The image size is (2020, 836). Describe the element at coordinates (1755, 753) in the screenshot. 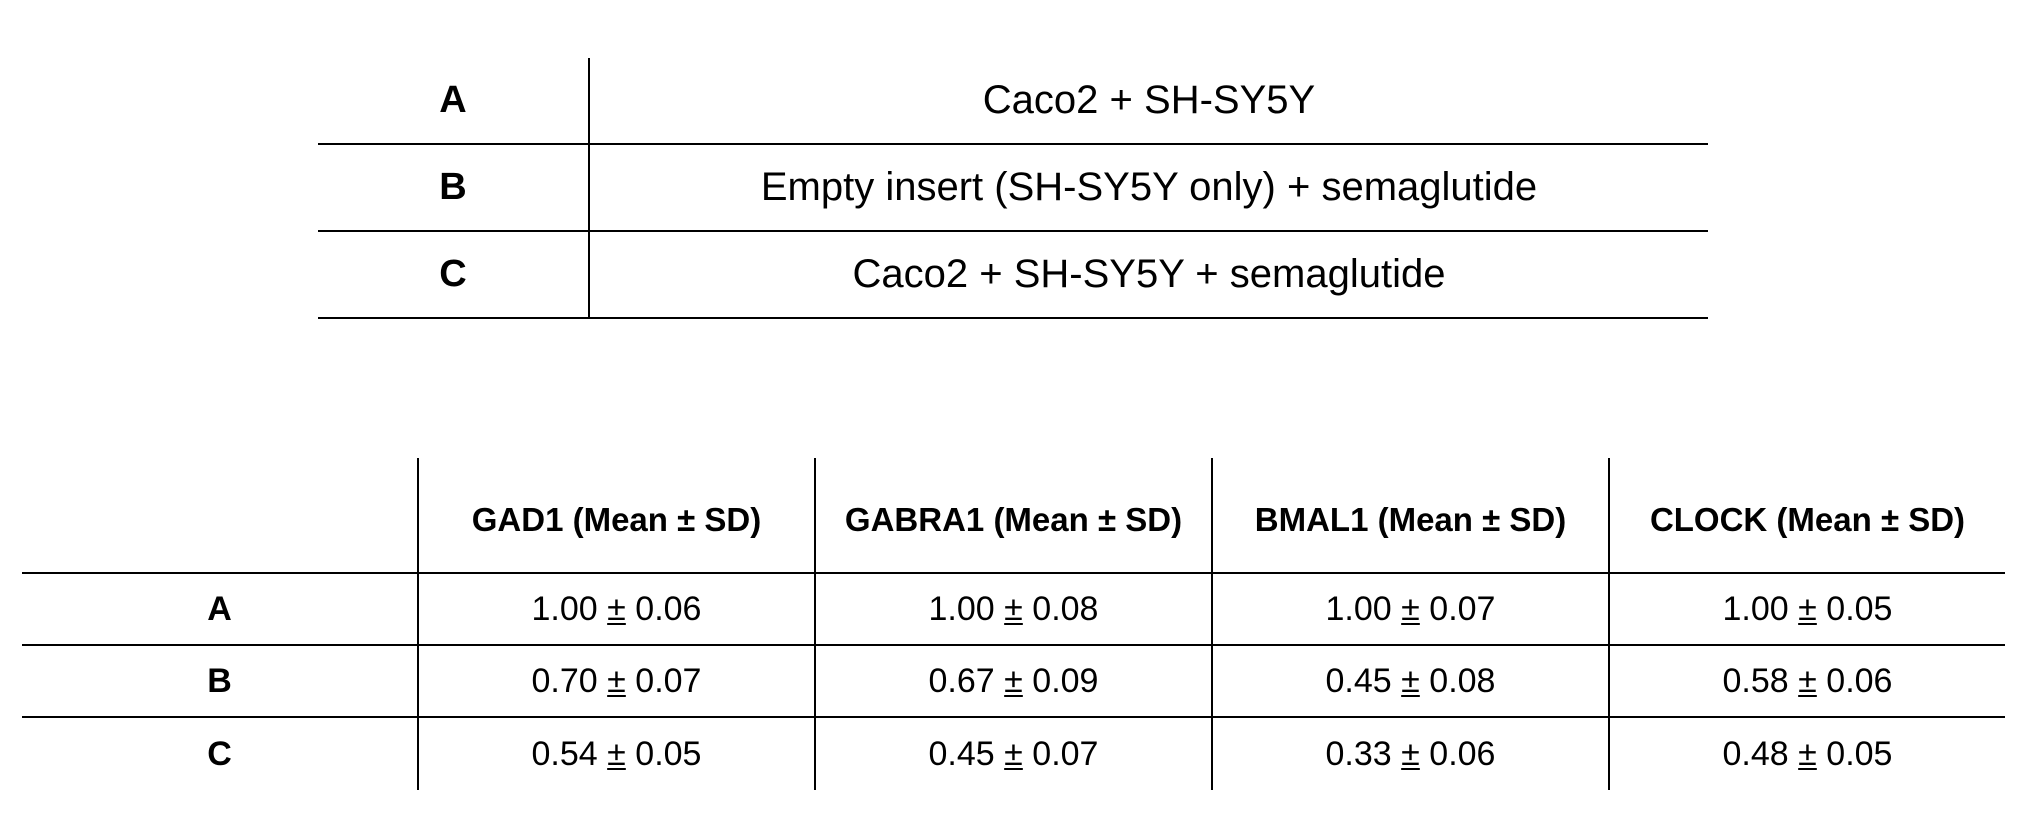

I see `mean-value: 0.48` at that location.